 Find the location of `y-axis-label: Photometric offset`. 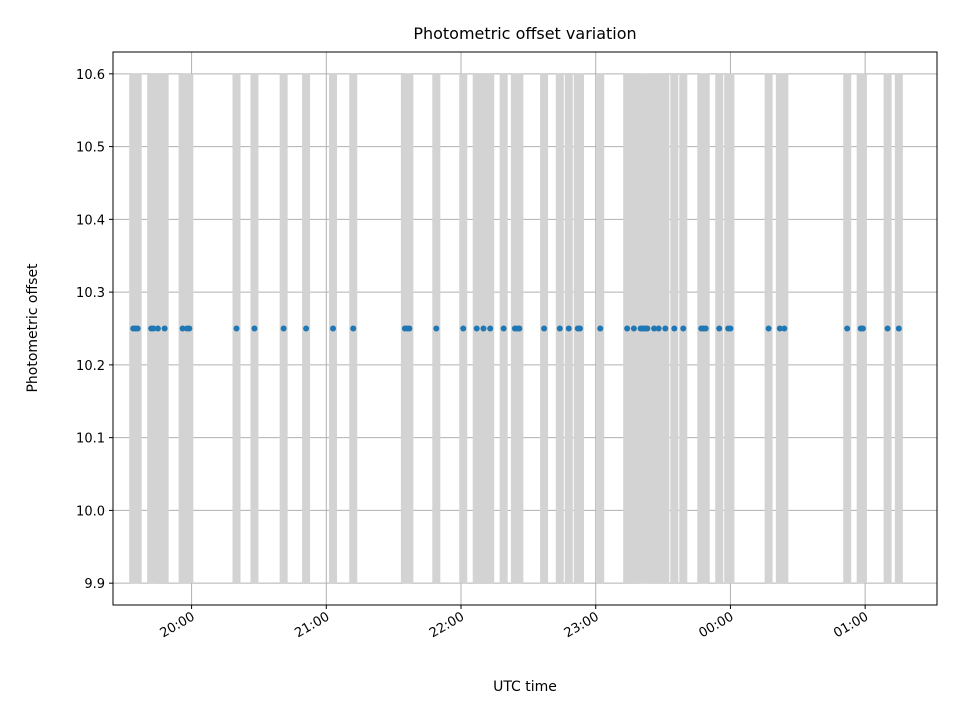

y-axis-label: Photometric offset is located at coordinates (33, 328).